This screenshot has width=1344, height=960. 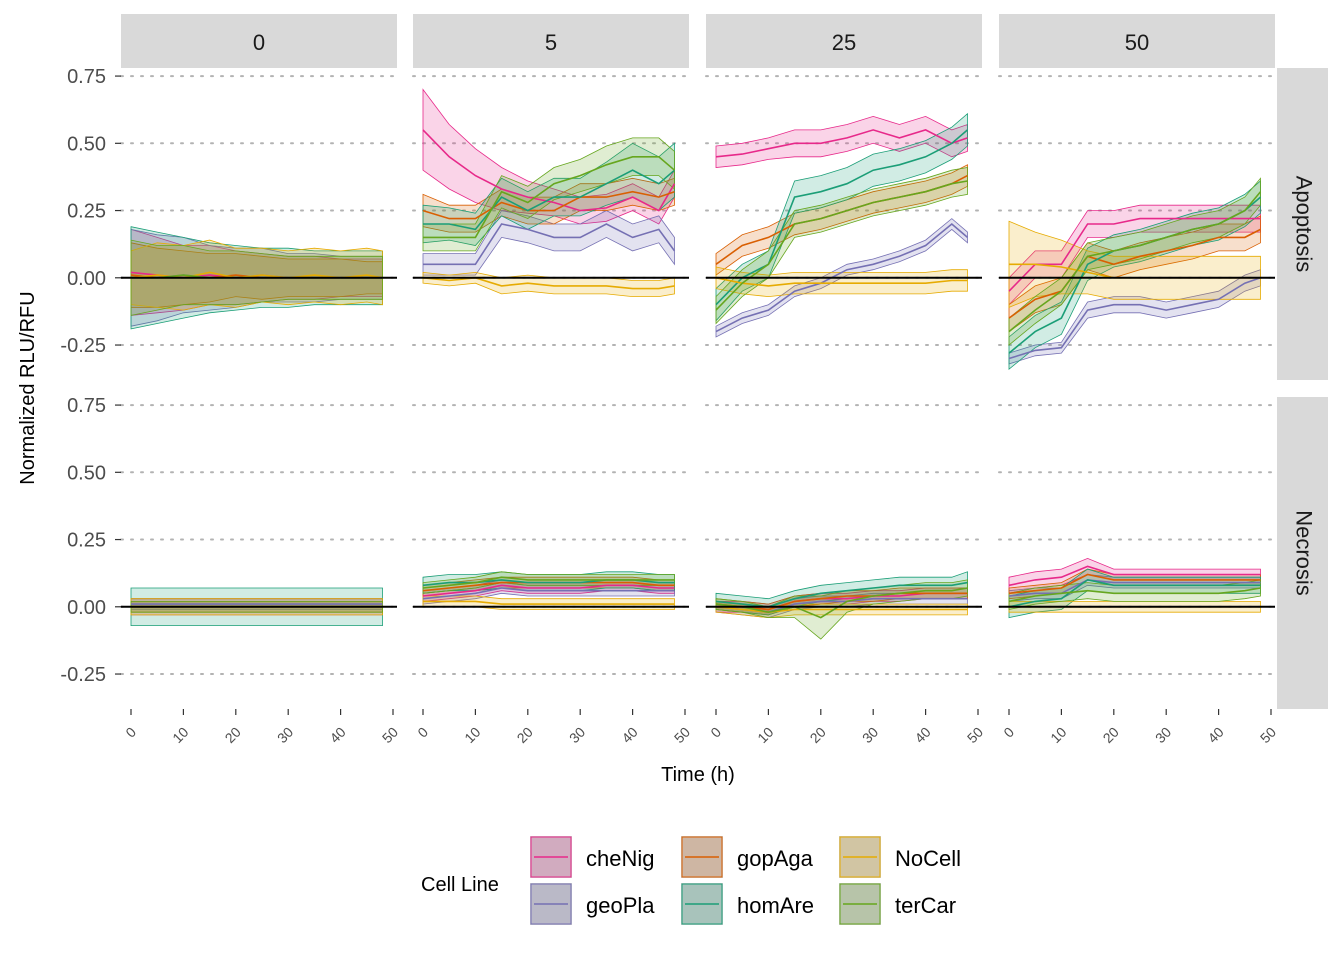 I want to click on legend-item-homare: homAre, so click(x=747, y=904).